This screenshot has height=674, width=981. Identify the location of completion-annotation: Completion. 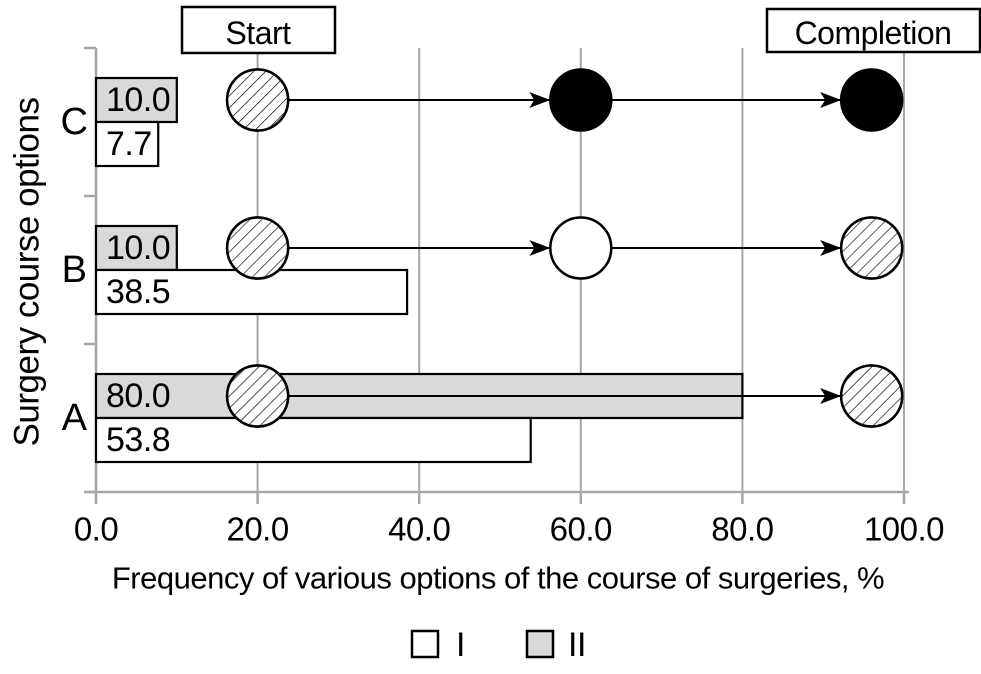
(873, 30).